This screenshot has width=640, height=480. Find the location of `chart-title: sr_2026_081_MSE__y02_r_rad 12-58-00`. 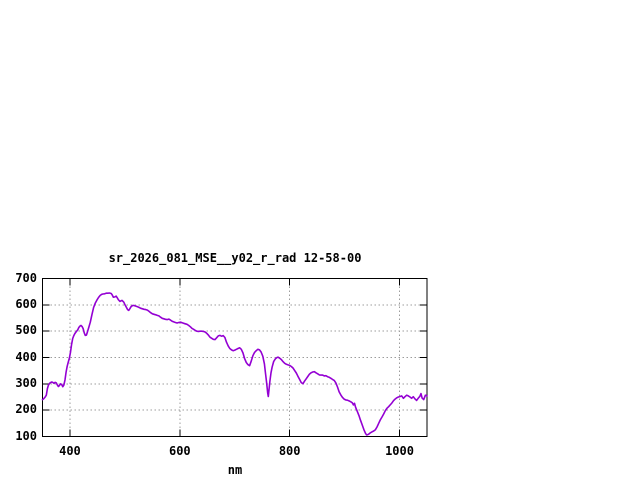

chart-title: sr_2026_081_MSE__y02_r_rad 12-58-00 is located at coordinates (235, 258).